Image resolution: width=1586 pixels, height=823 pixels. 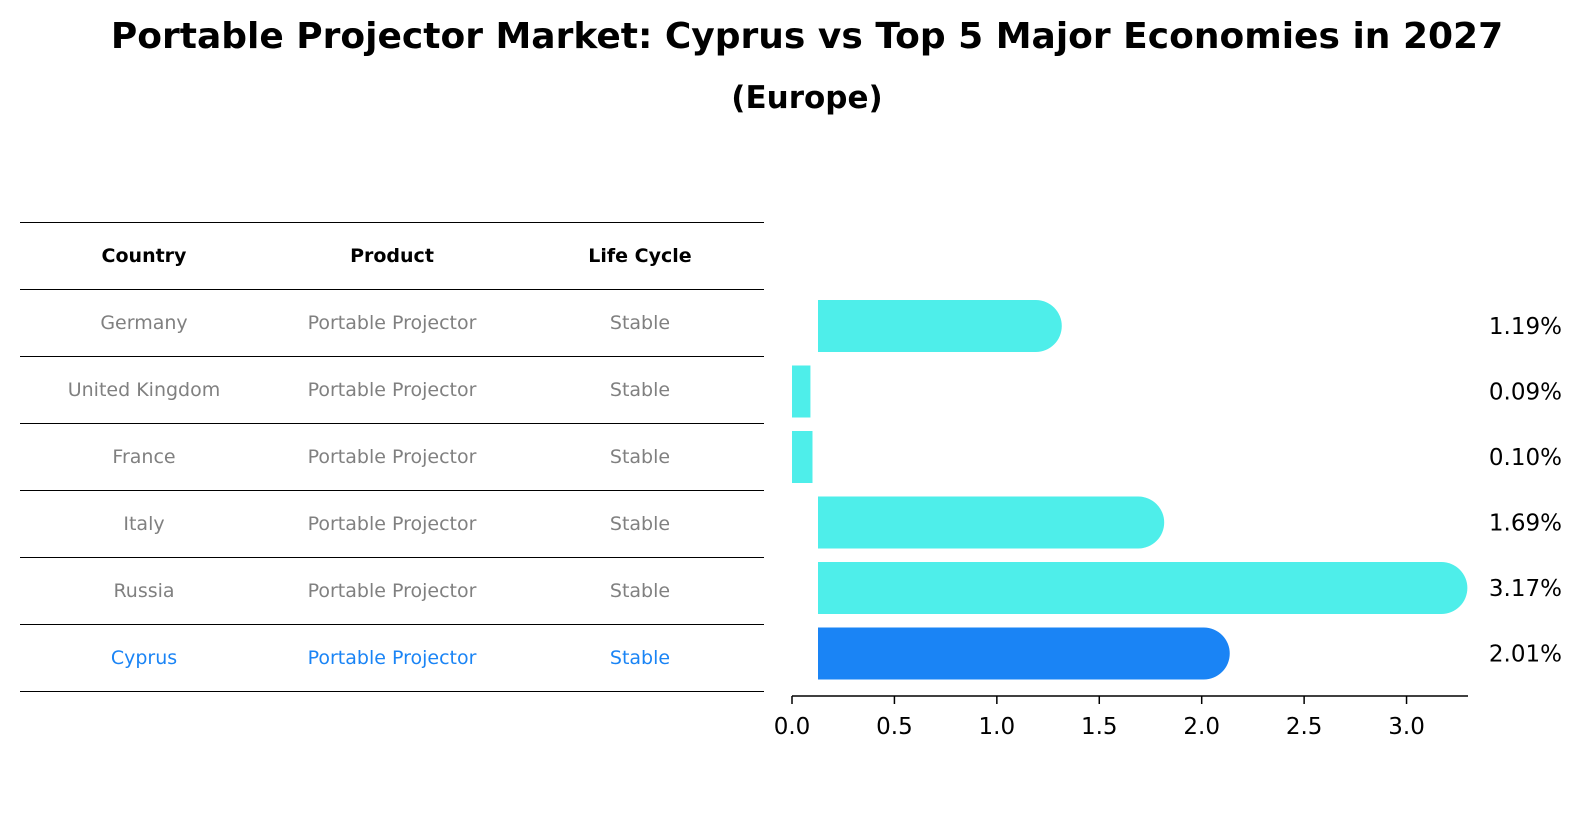 What do you see at coordinates (144, 256) in the screenshot?
I see `header-country: Country` at bounding box center [144, 256].